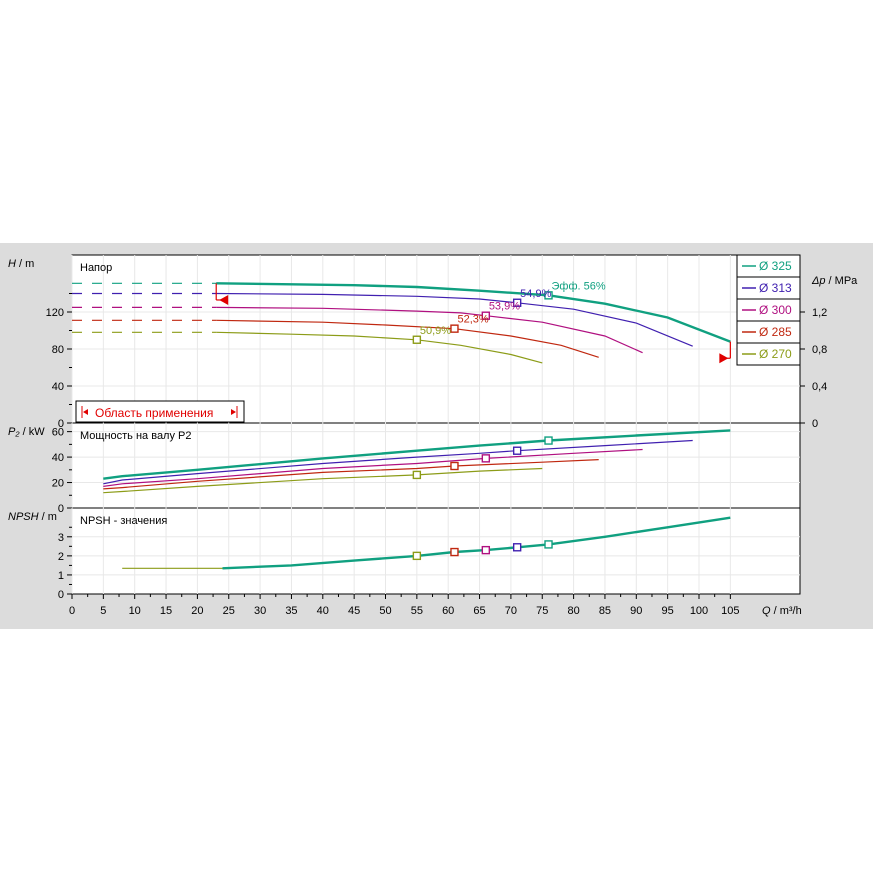 Image resolution: width=873 pixels, height=873 pixels. What do you see at coordinates (354, 611) in the screenshot?
I see `x-tick-label: 45` at bounding box center [354, 611].